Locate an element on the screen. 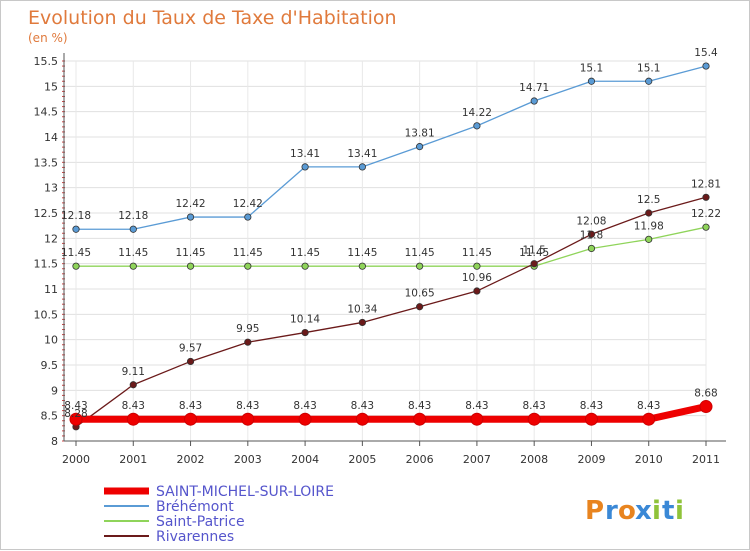 The image size is (750, 551). x-tick-label: 2000 is located at coordinates (76, 459).